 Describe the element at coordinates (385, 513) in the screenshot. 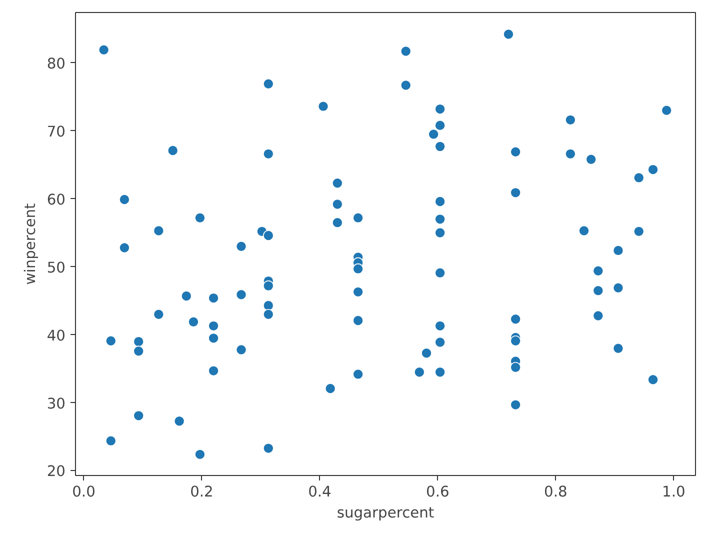

I see `x-axis-title: sugarpercent` at that location.